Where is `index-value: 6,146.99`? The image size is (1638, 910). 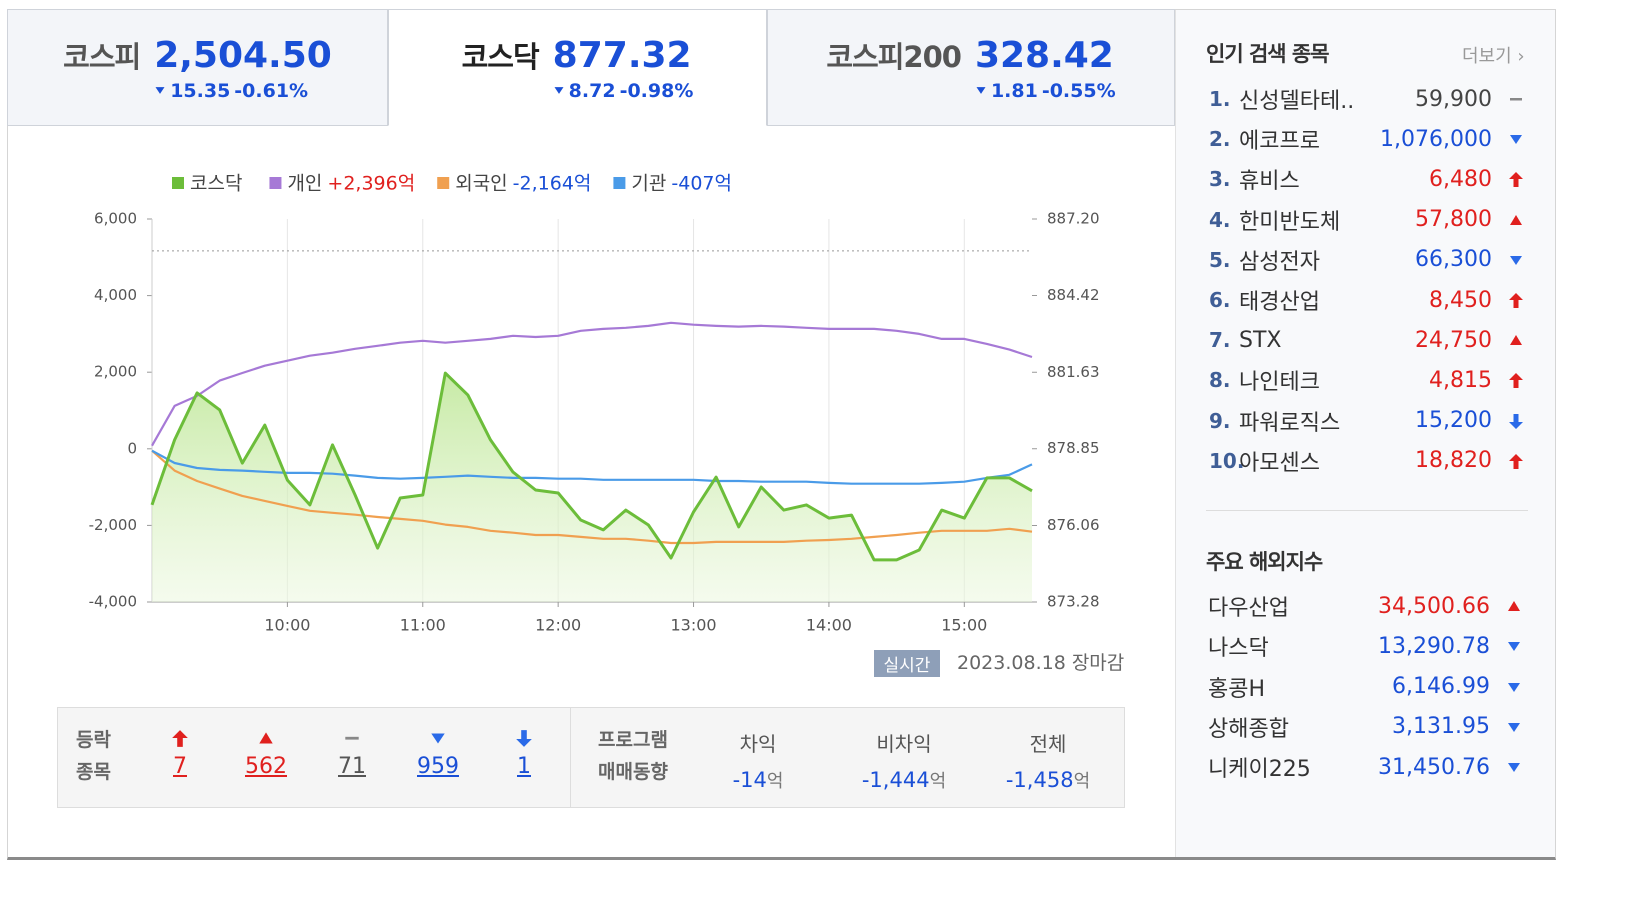 index-value: 6,146.99 is located at coordinates (1441, 687).